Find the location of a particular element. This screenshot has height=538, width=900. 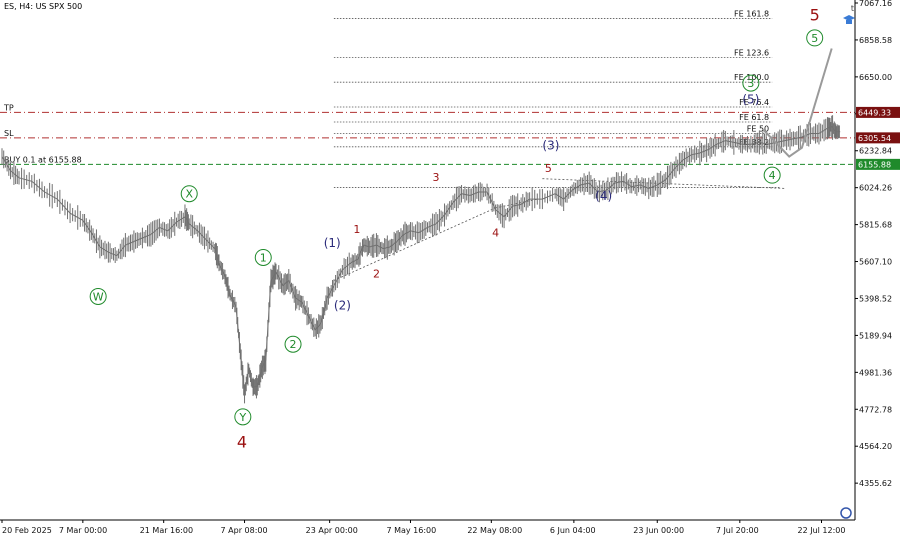

wave-label: (5) is located at coordinates (750, 99).